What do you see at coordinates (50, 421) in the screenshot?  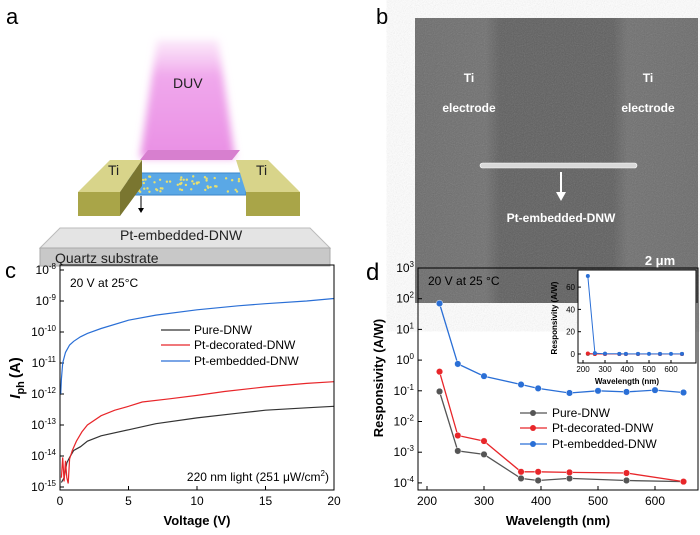 I see `tick-exponent: -13` at bounding box center [50, 421].